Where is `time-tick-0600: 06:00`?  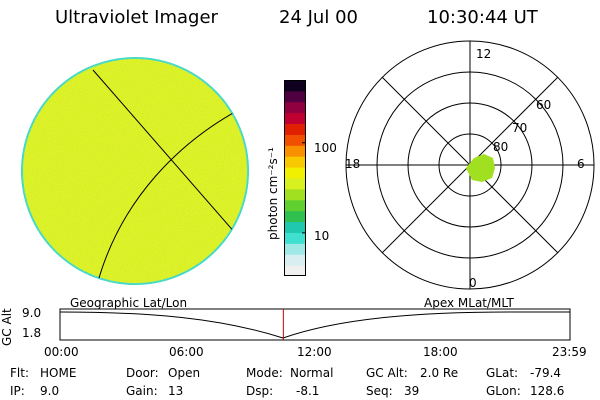 time-tick-0600: 06:00 is located at coordinates (186, 352).